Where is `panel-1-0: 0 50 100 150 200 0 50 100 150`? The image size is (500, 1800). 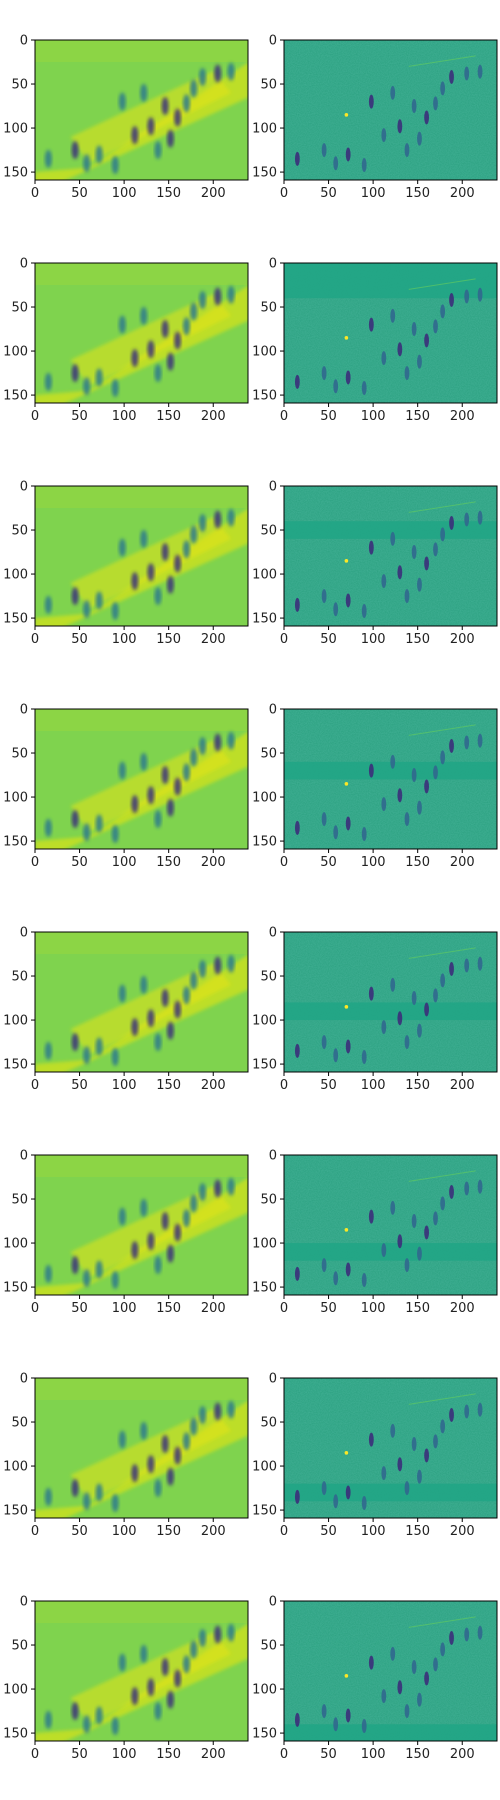 panel-1-0: 0 50 100 150 200 0 50 100 150 is located at coordinates (126, 340).